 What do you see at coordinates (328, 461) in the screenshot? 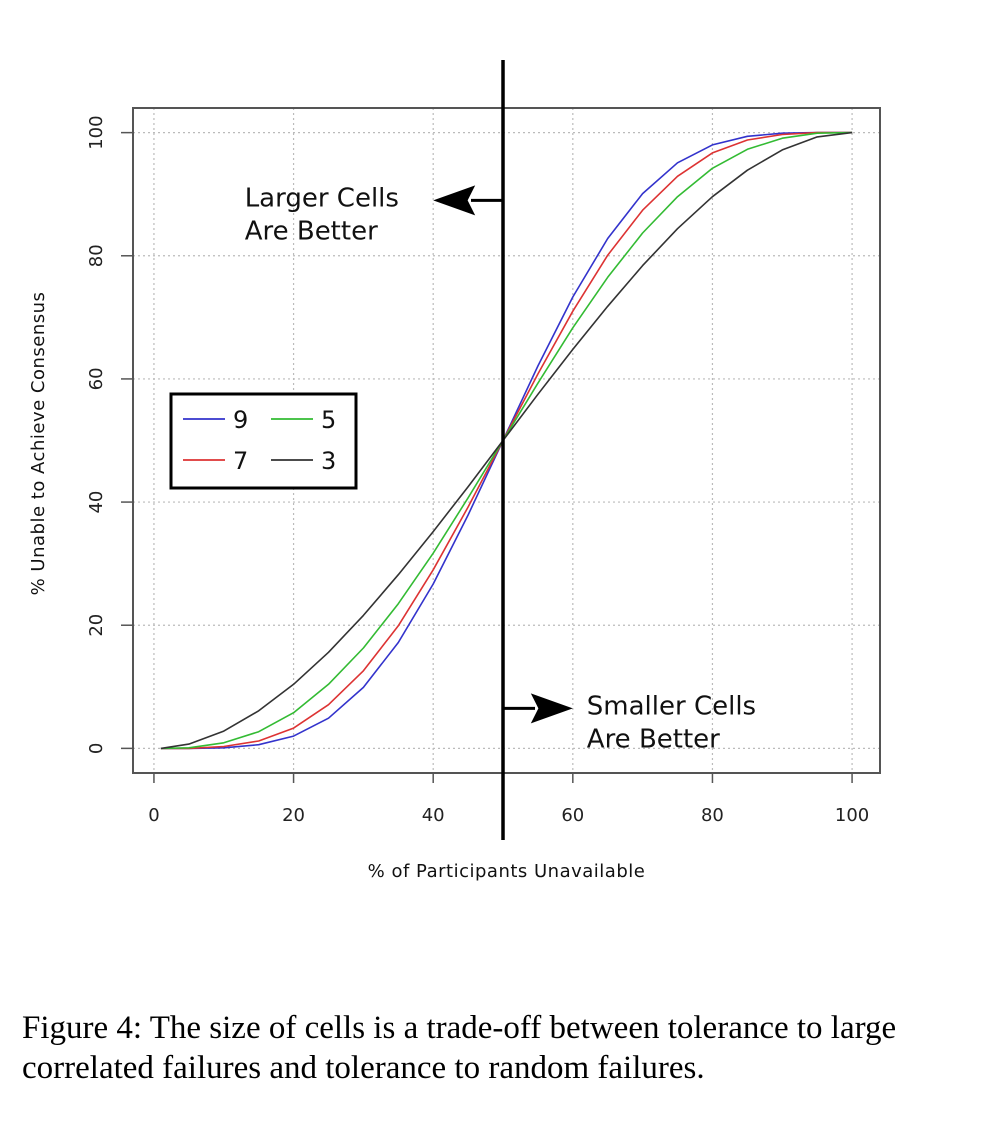
I see `legend-label: 3` at bounding box center [328, 461].